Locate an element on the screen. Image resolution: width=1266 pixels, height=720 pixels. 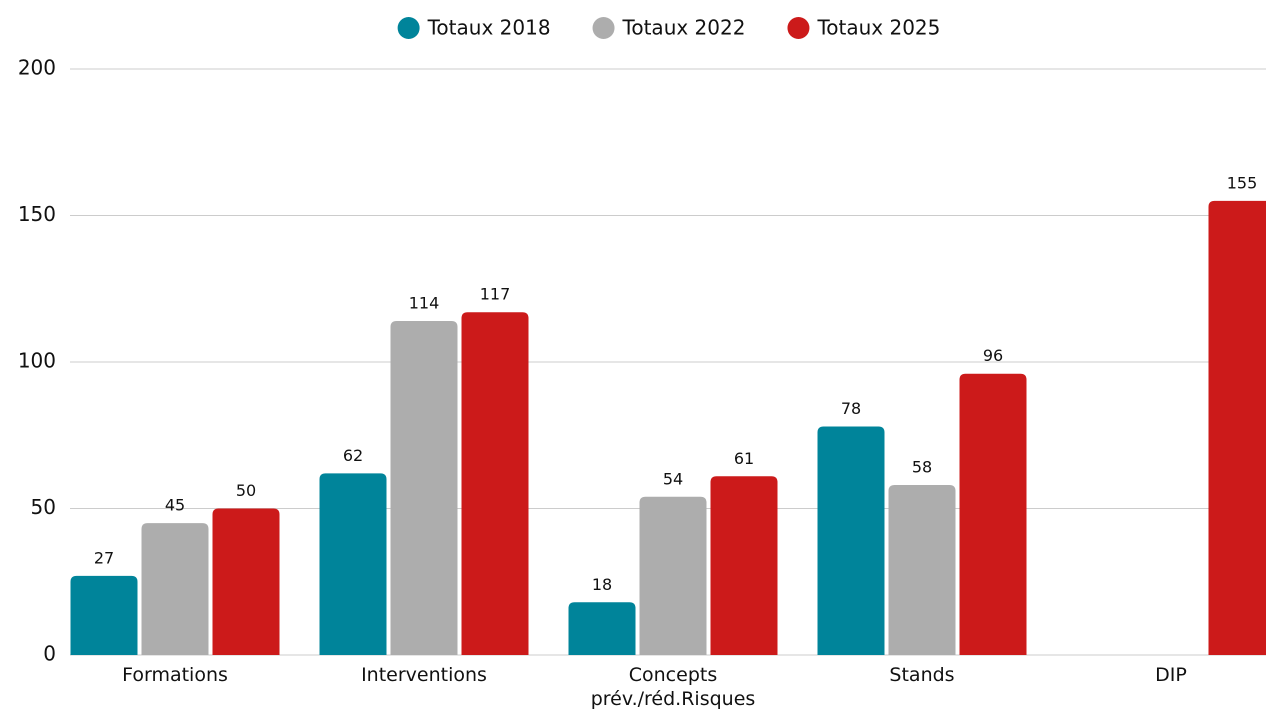
legend-item: Totaux 2022 is located at coordinates (669, 28).